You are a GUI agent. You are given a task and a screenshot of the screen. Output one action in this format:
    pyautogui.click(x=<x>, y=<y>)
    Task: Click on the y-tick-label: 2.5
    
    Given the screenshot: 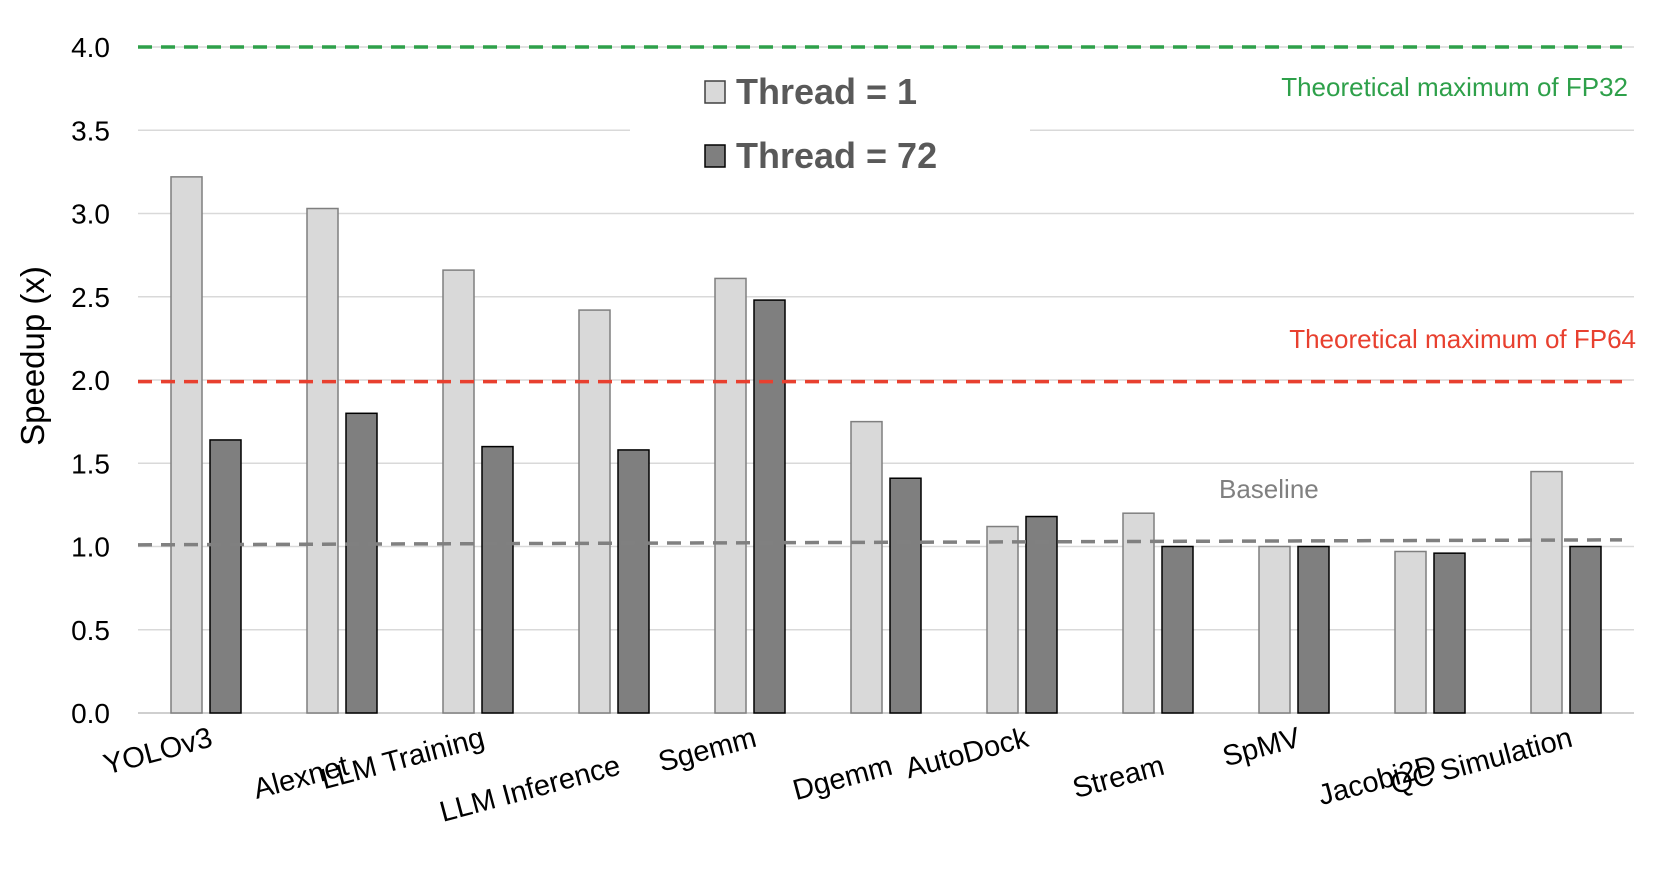 What is the action you would take?
    pyautogui.click(x=90, y=297)
    